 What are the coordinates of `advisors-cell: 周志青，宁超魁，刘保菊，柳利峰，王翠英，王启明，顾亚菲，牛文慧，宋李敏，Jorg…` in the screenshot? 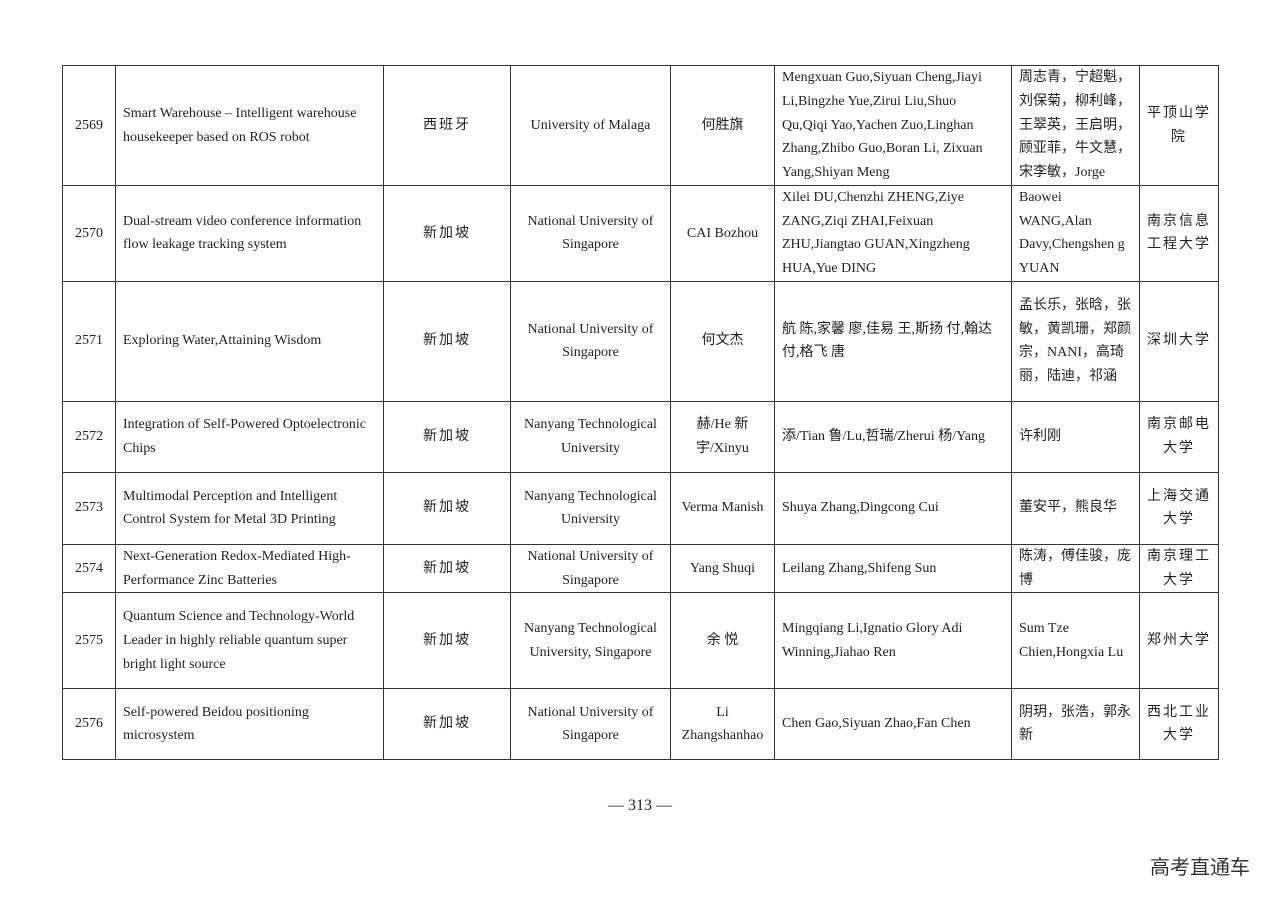 It's located at (1075, 125).